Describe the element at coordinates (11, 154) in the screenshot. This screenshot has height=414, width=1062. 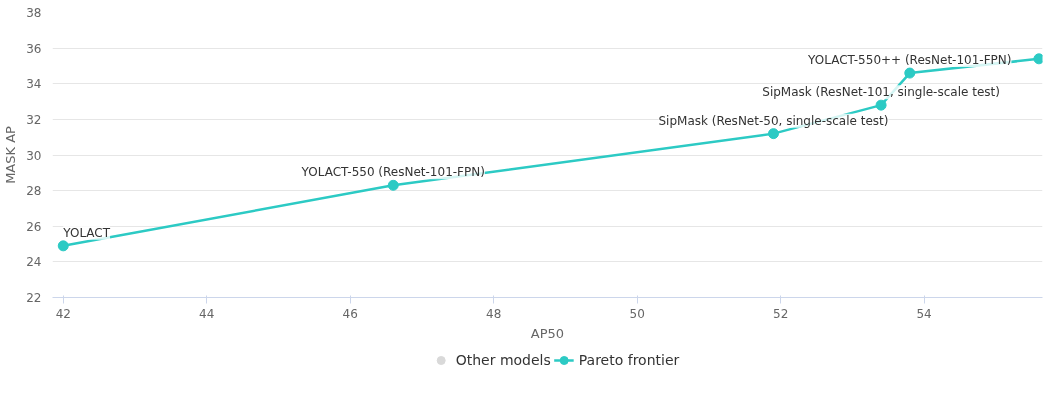
I see `y-axis-title: MASK AP` at that location.